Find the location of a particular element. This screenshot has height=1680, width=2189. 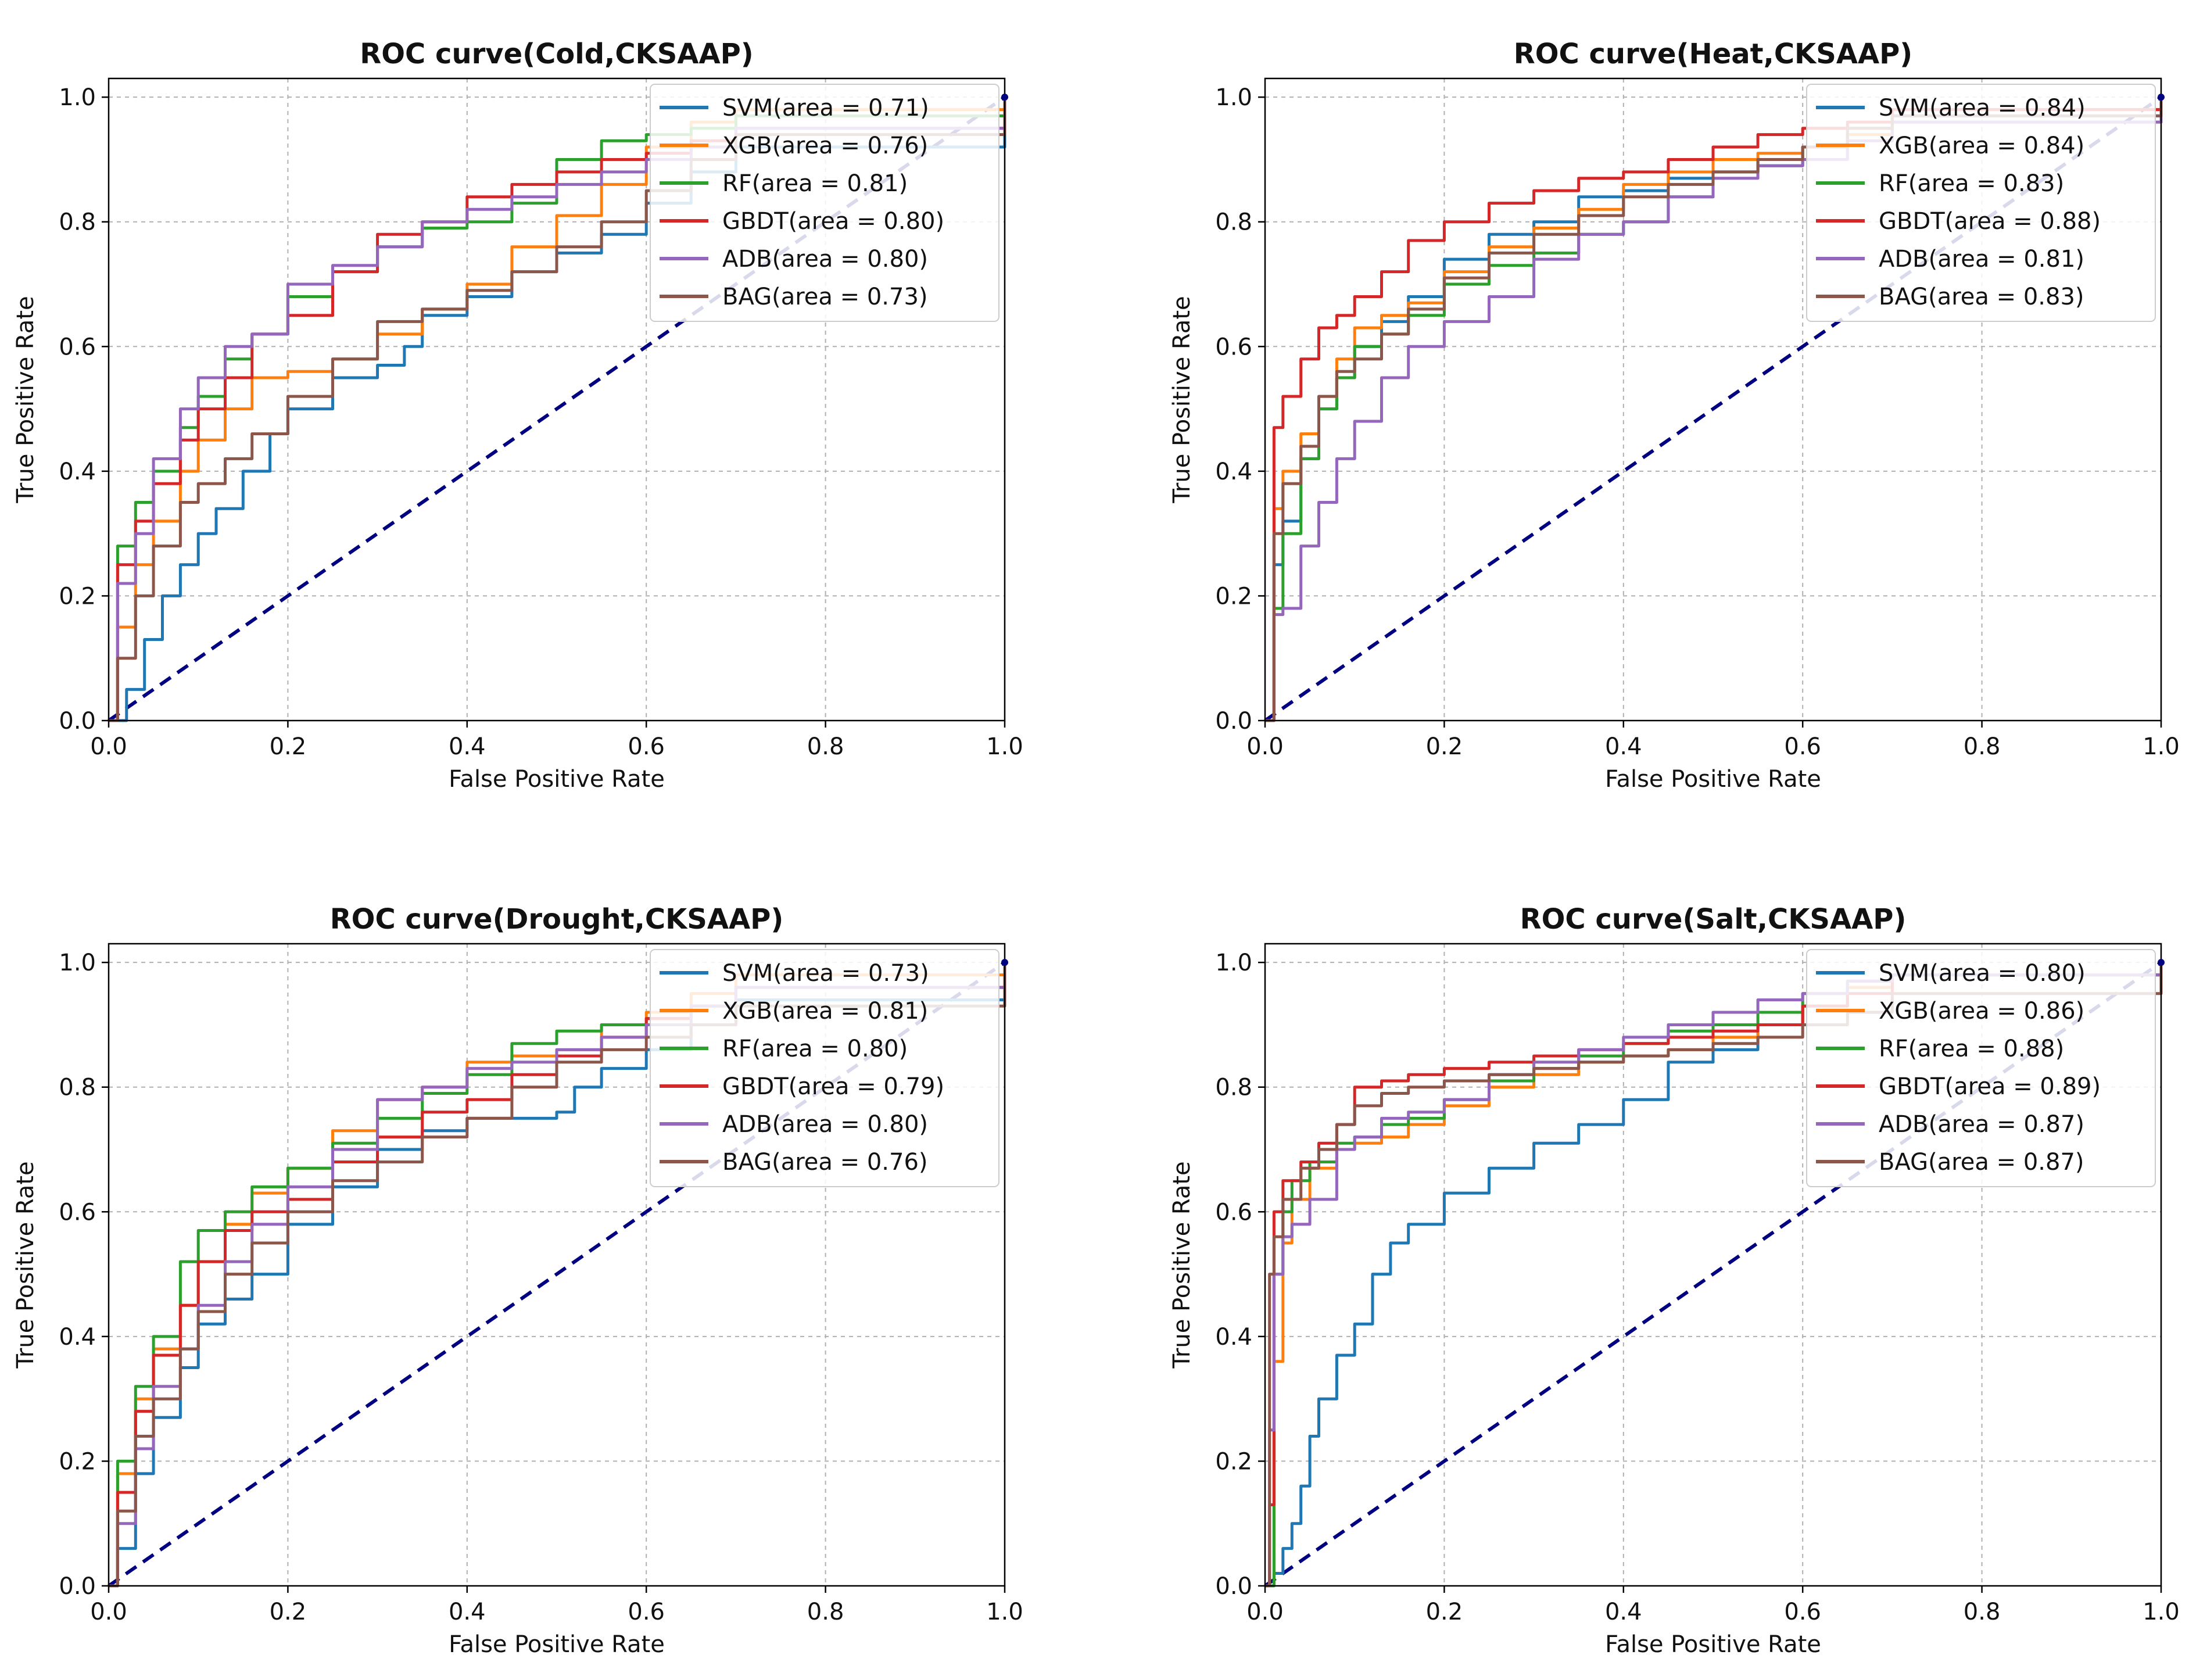

legend-entry-adb: ADB(area = 0.80) is located at coordinates (825, 1124).